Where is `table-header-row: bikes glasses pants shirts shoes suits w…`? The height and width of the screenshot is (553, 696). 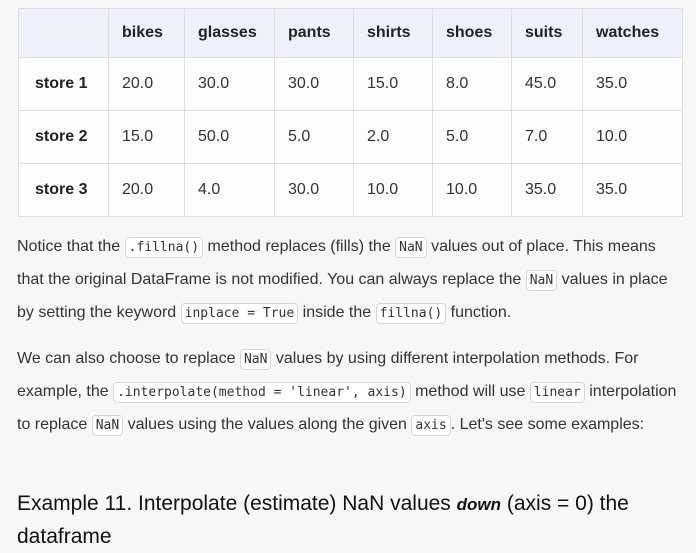 table-header-row: bikes glasses pants shirts shoes suits w… is located at coordinates (350, 33).